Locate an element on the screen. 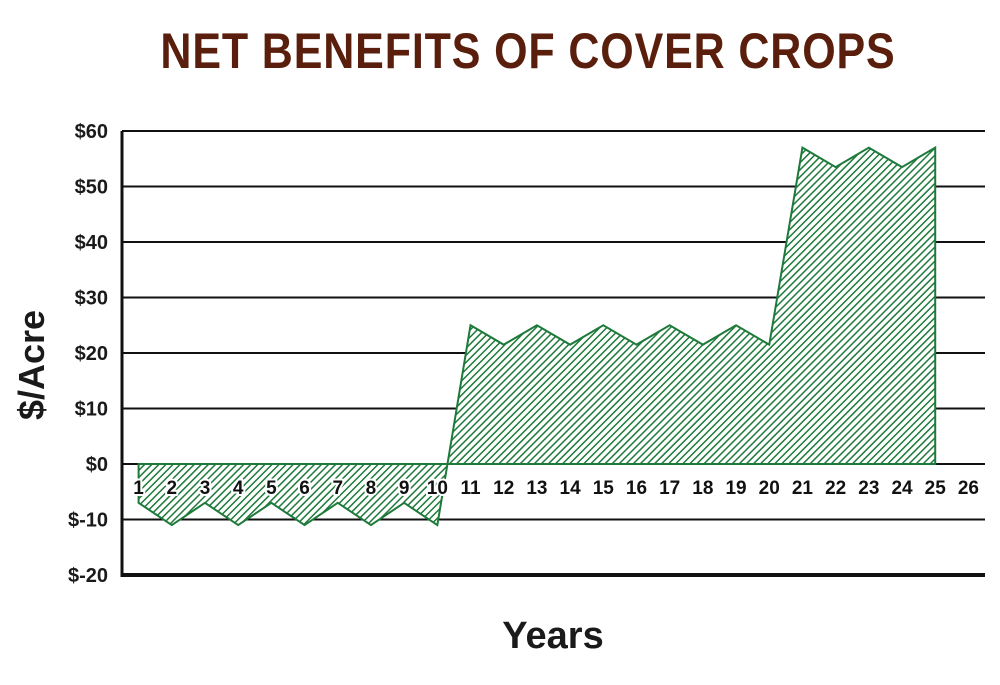 This screenshot has width=1000, height=685. x-axis-title: Years is located at coordinates (552, 636).